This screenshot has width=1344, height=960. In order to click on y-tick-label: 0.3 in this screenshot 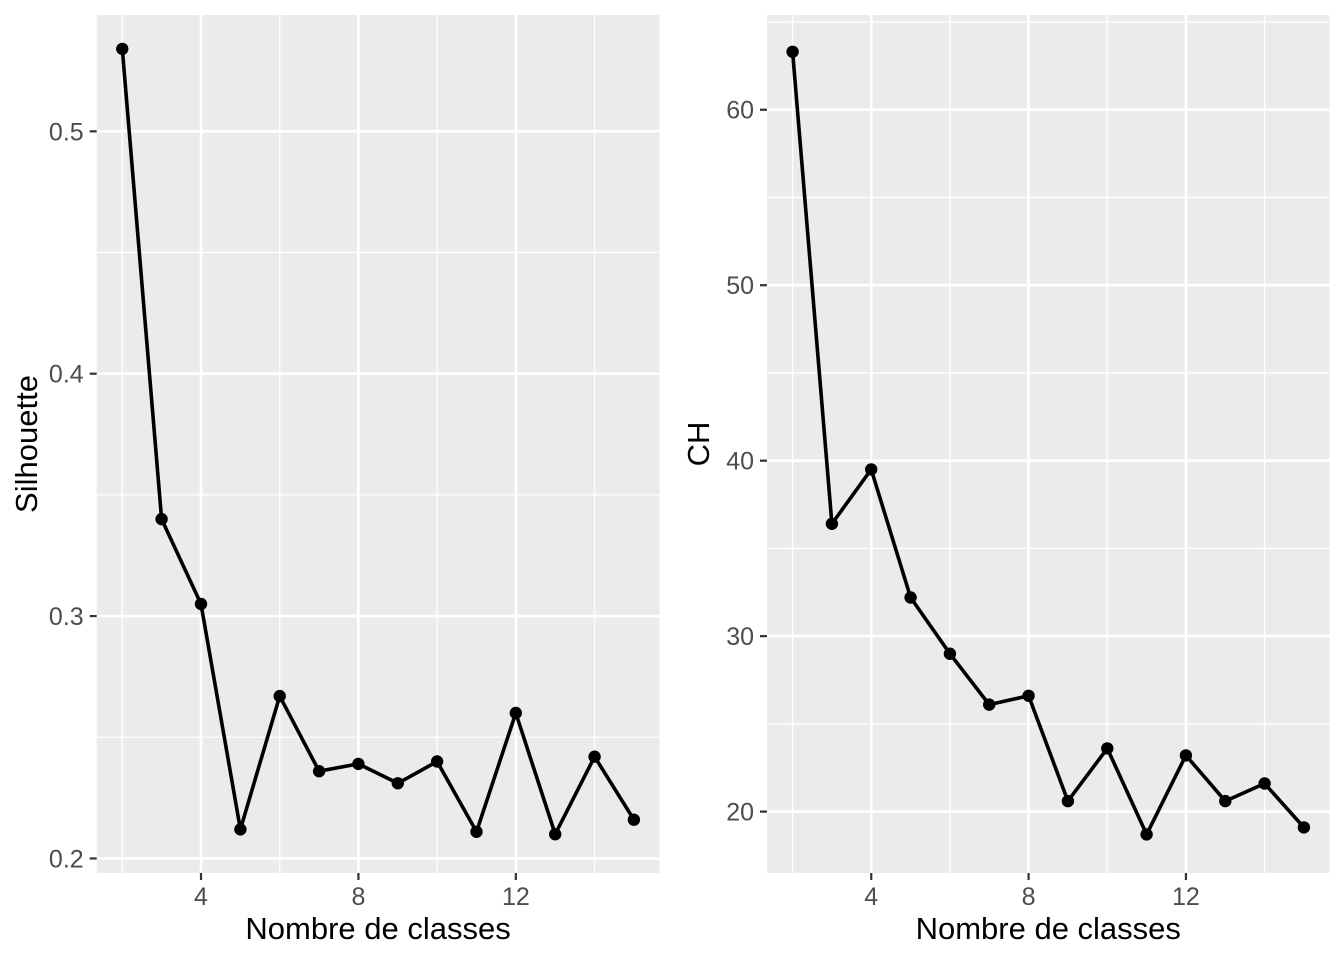, I will do `click(66, 617)`.